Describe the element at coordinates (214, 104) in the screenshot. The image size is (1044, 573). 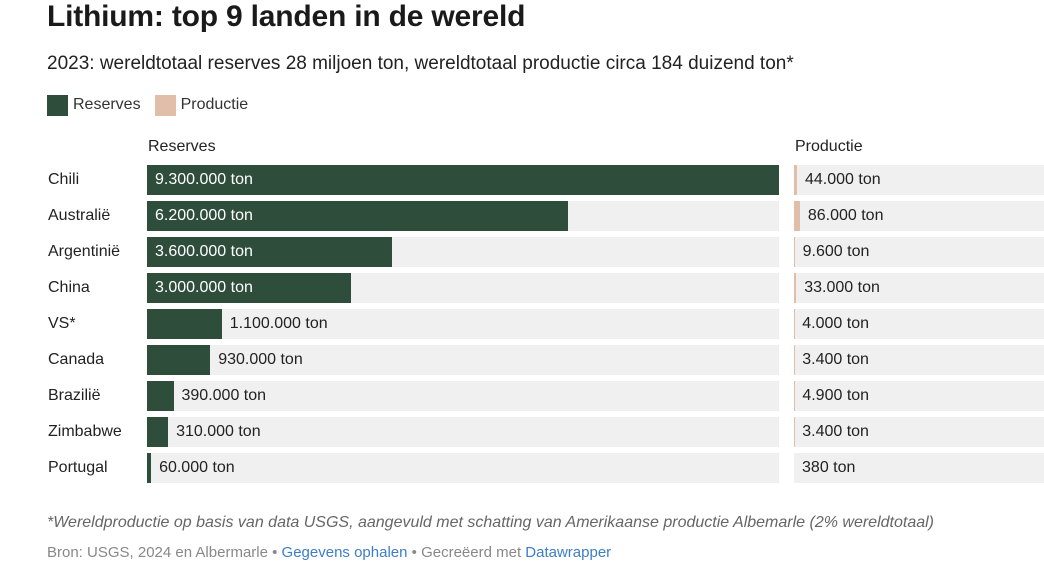
I see `legend-label-productie: Productie` at that location.